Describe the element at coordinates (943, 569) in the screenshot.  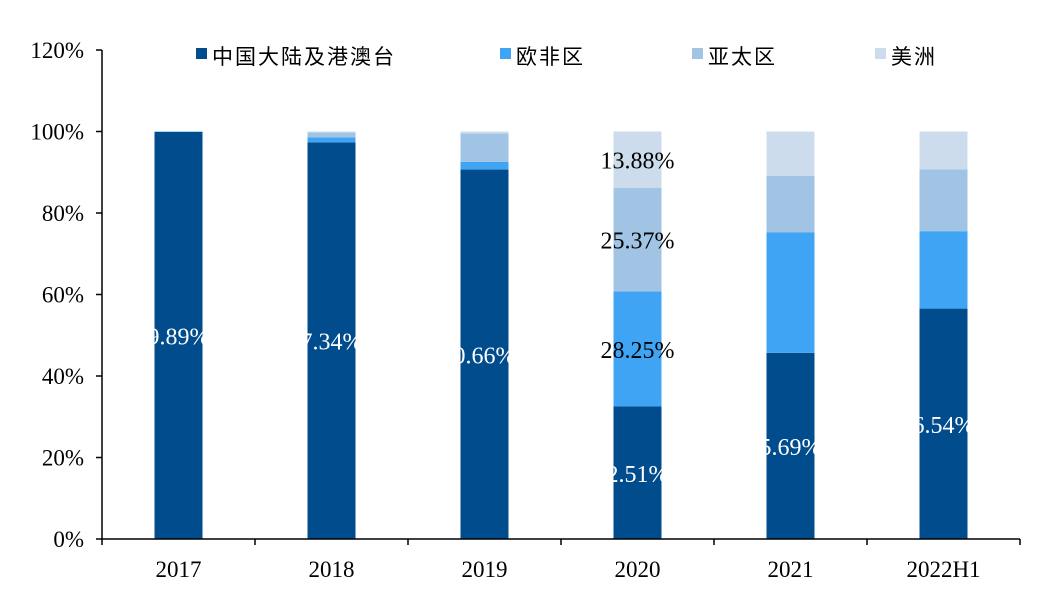
I see `x-tick-label: 2022H1` at that location.